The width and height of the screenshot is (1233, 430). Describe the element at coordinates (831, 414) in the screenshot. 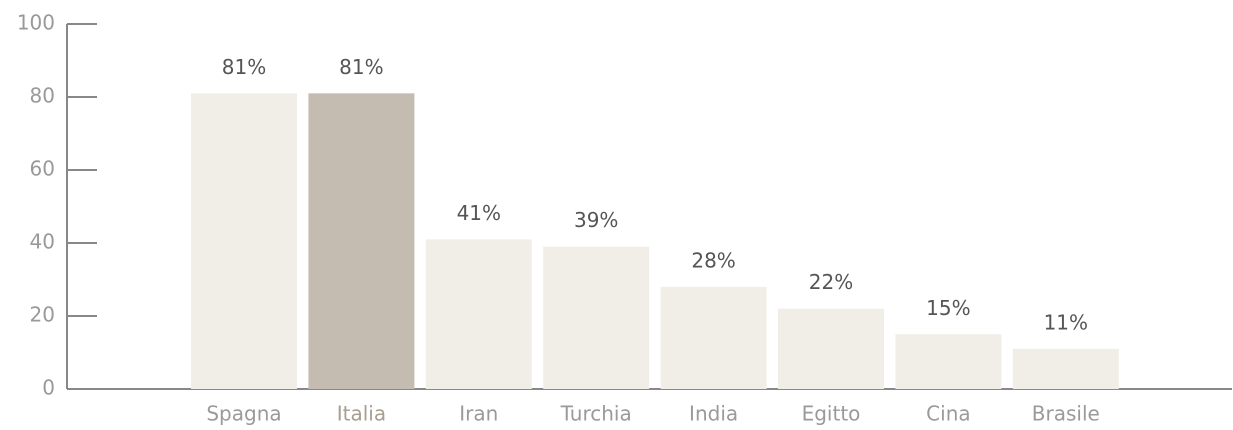

I see `x-tick-label: Egitto` at that location.